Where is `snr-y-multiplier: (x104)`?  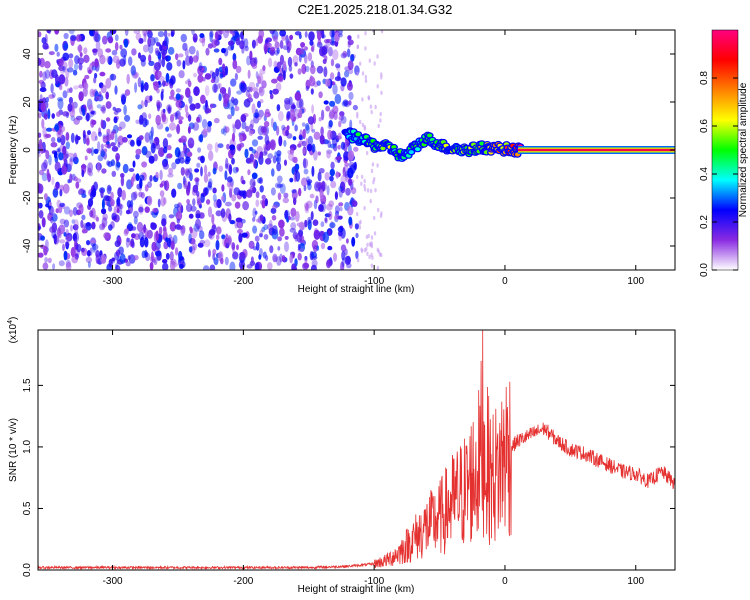 snr-y-multiplier: (x104) is located at coordinates (13, 330).